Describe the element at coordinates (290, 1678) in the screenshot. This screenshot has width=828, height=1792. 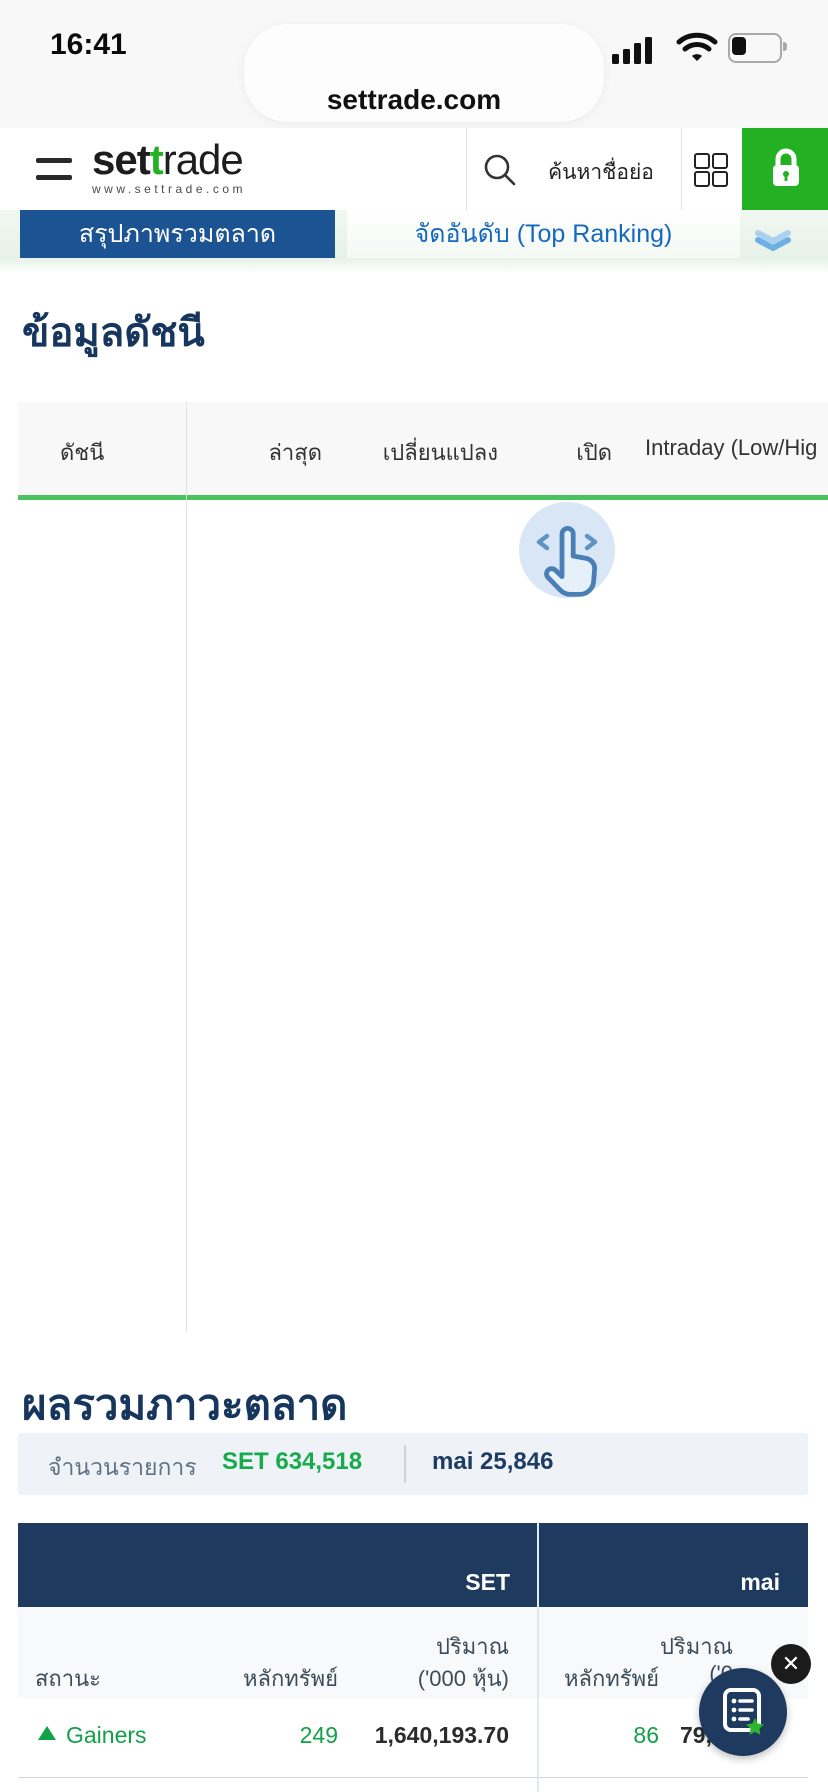
I see `subcol-securities: หลักทรัพย์` at that location.